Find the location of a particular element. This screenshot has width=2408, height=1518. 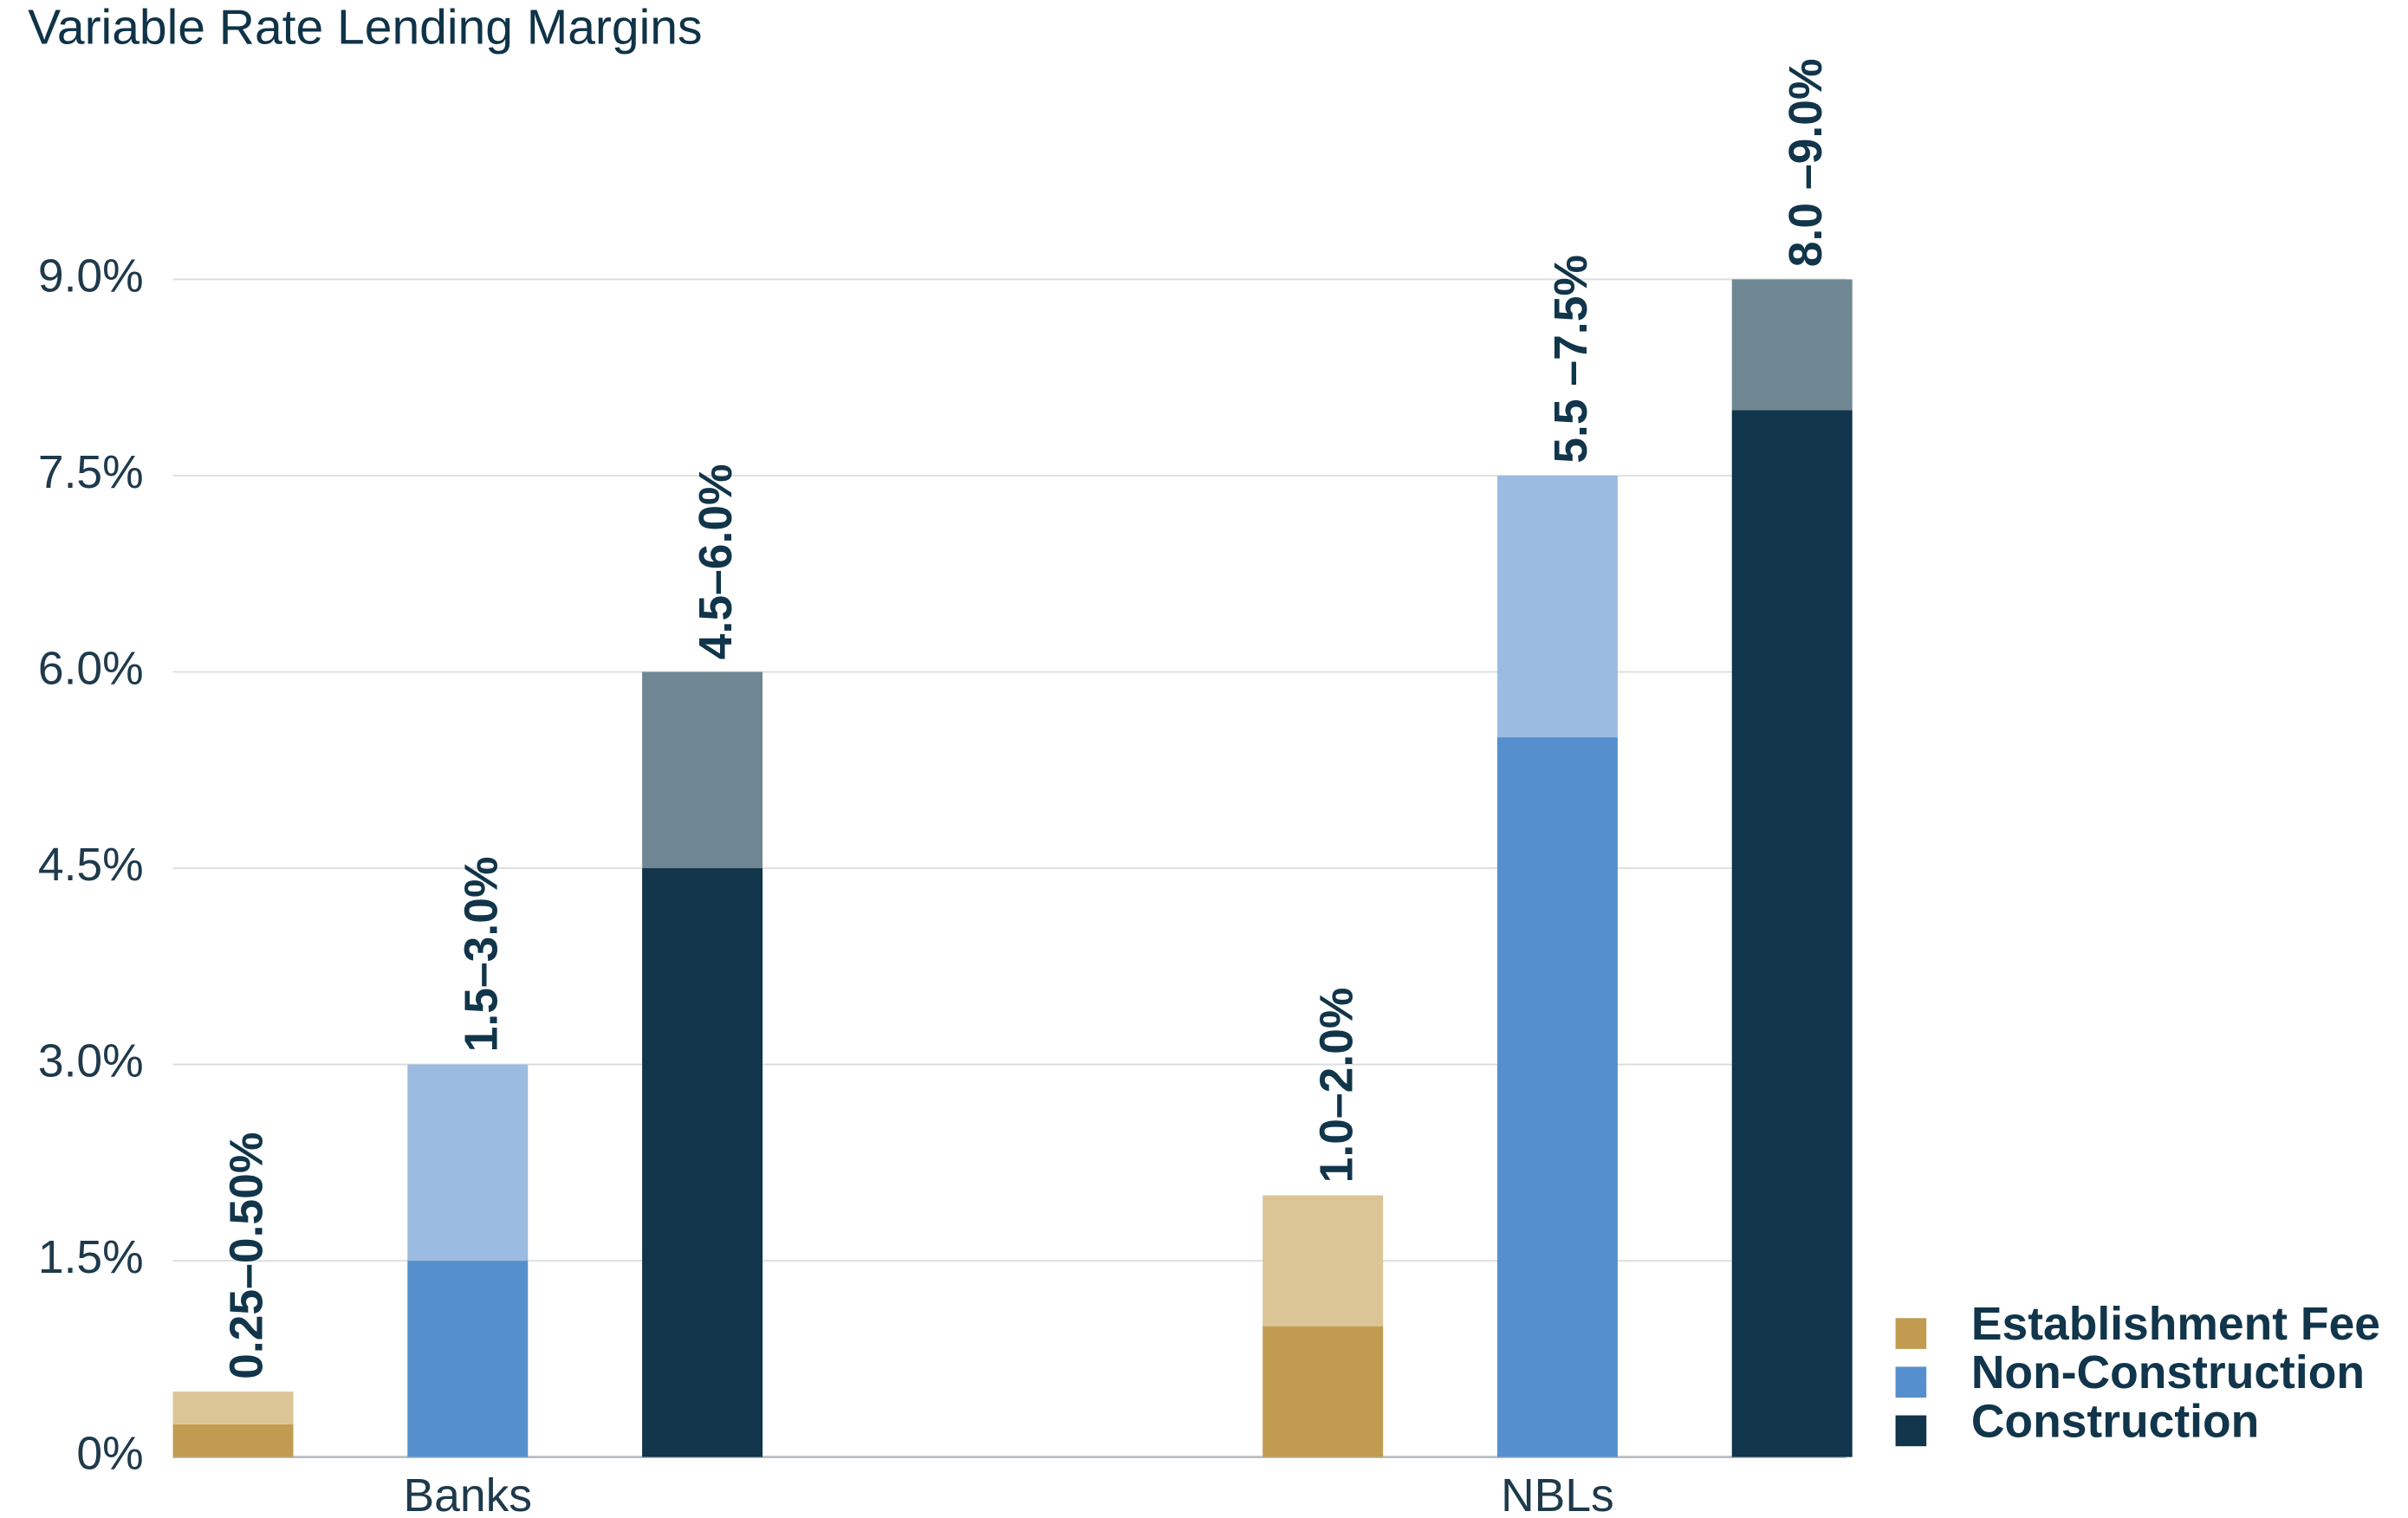

x-tick-label: Banks is located at coordinates (469, 1494).